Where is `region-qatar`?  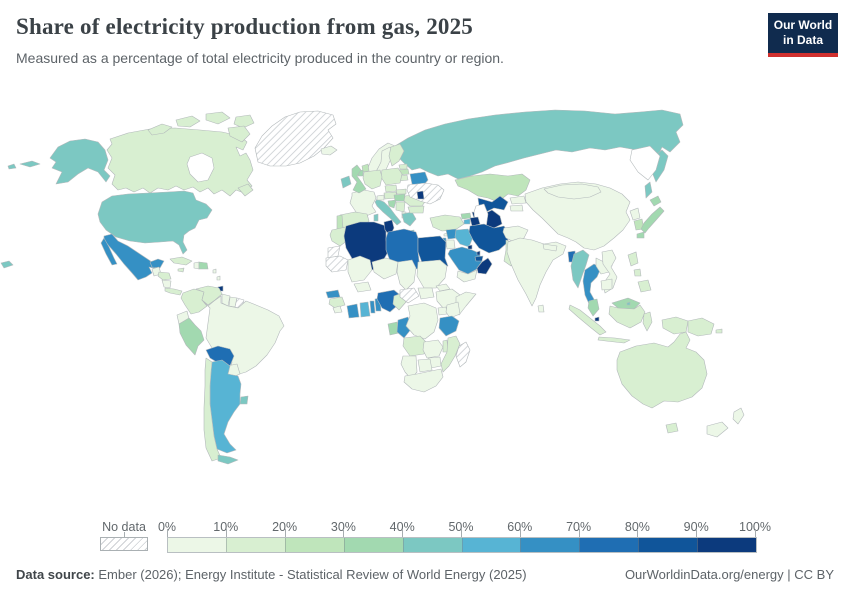
region-qatar is located at coordinates (478, 253).